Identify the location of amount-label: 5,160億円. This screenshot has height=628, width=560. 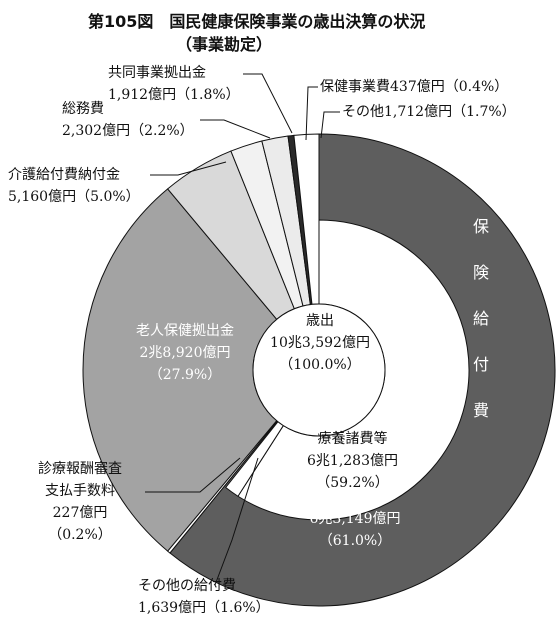
(42, 197).